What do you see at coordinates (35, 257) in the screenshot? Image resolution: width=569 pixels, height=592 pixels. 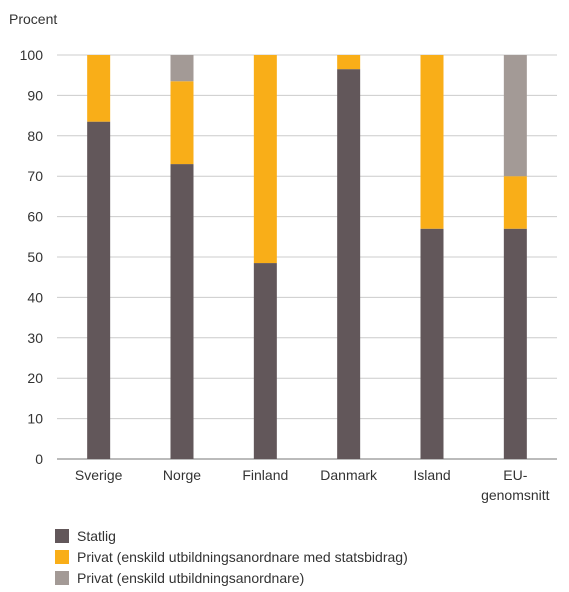 I see `y-tick-label: 50` at bounding box center [35, 257].